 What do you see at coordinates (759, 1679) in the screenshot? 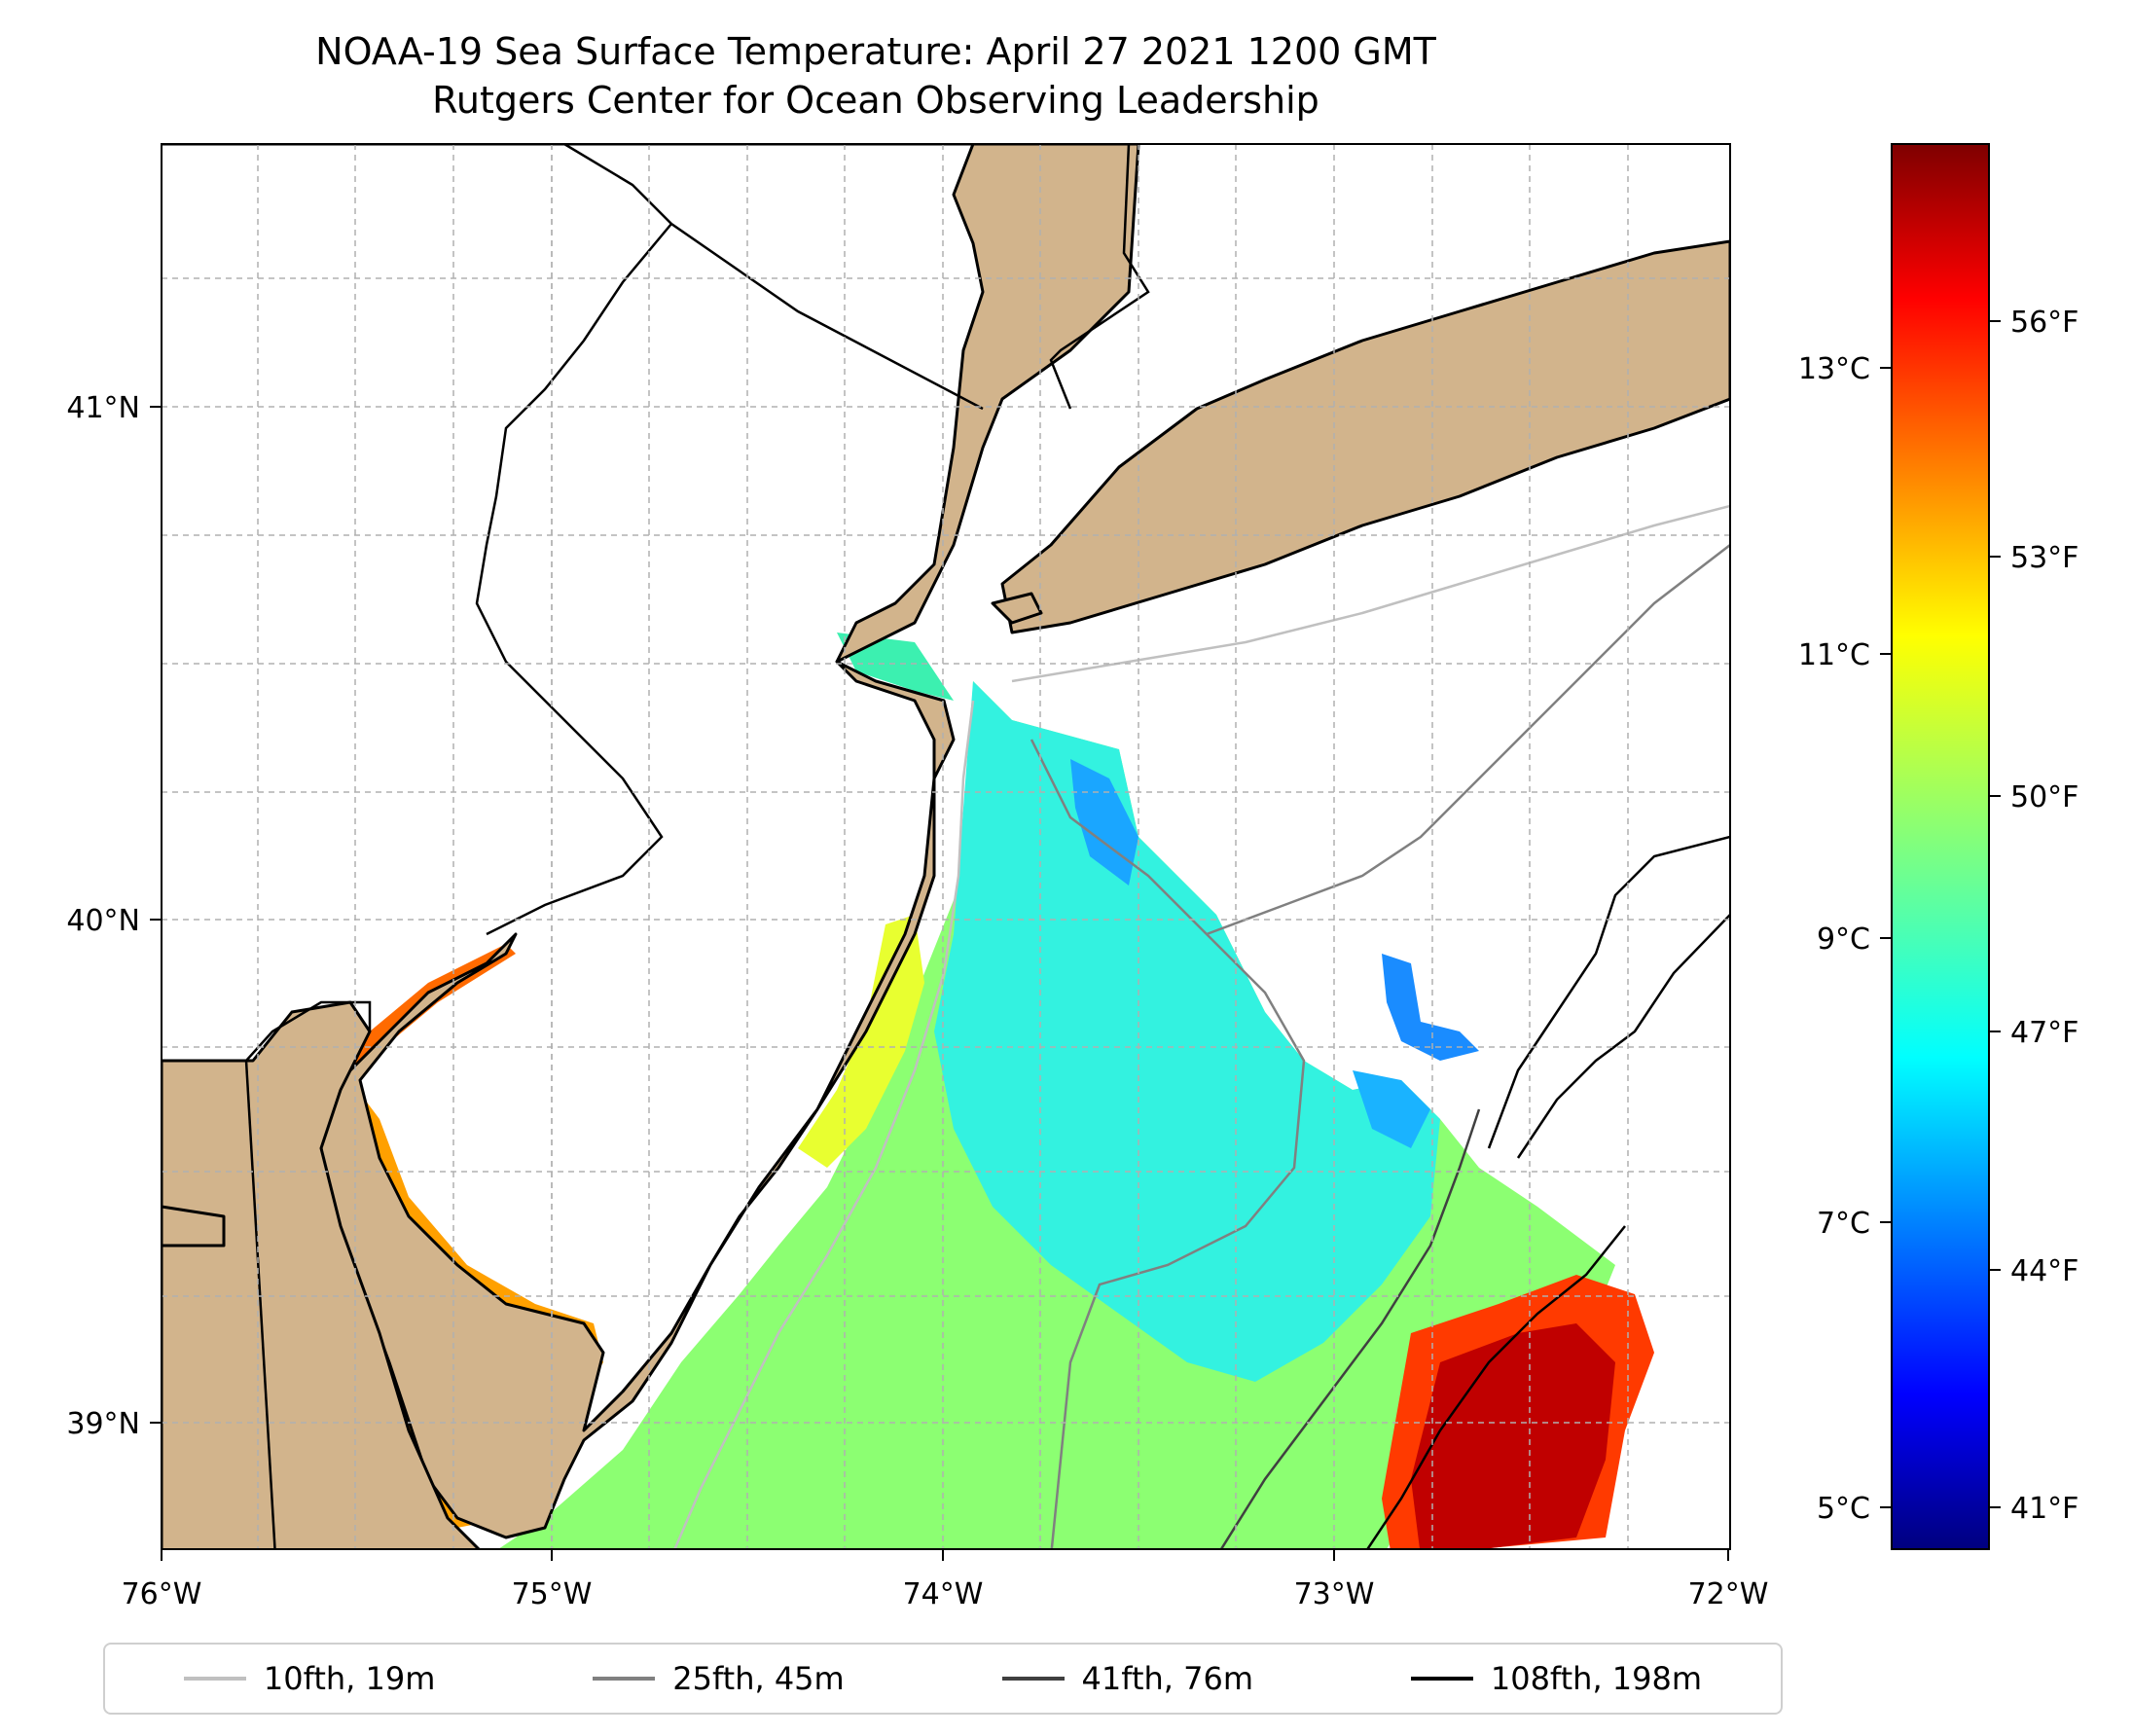
I see `legend-label: 25fth, 45m` at bounding box center [759, 1679].